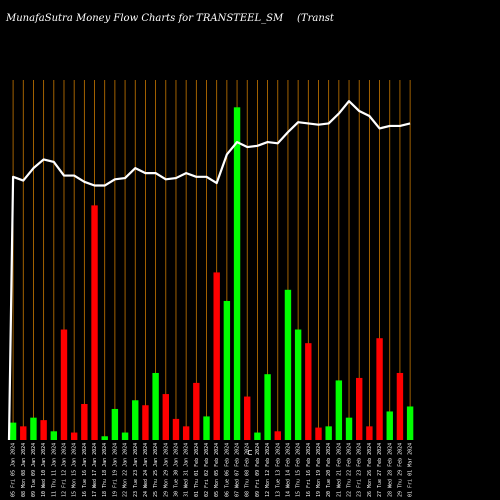  Describe the element at coordinates (288, 470) in the screenshot. I see `x-tick-label: 14 Wed 14 Feb 2024` at that location.